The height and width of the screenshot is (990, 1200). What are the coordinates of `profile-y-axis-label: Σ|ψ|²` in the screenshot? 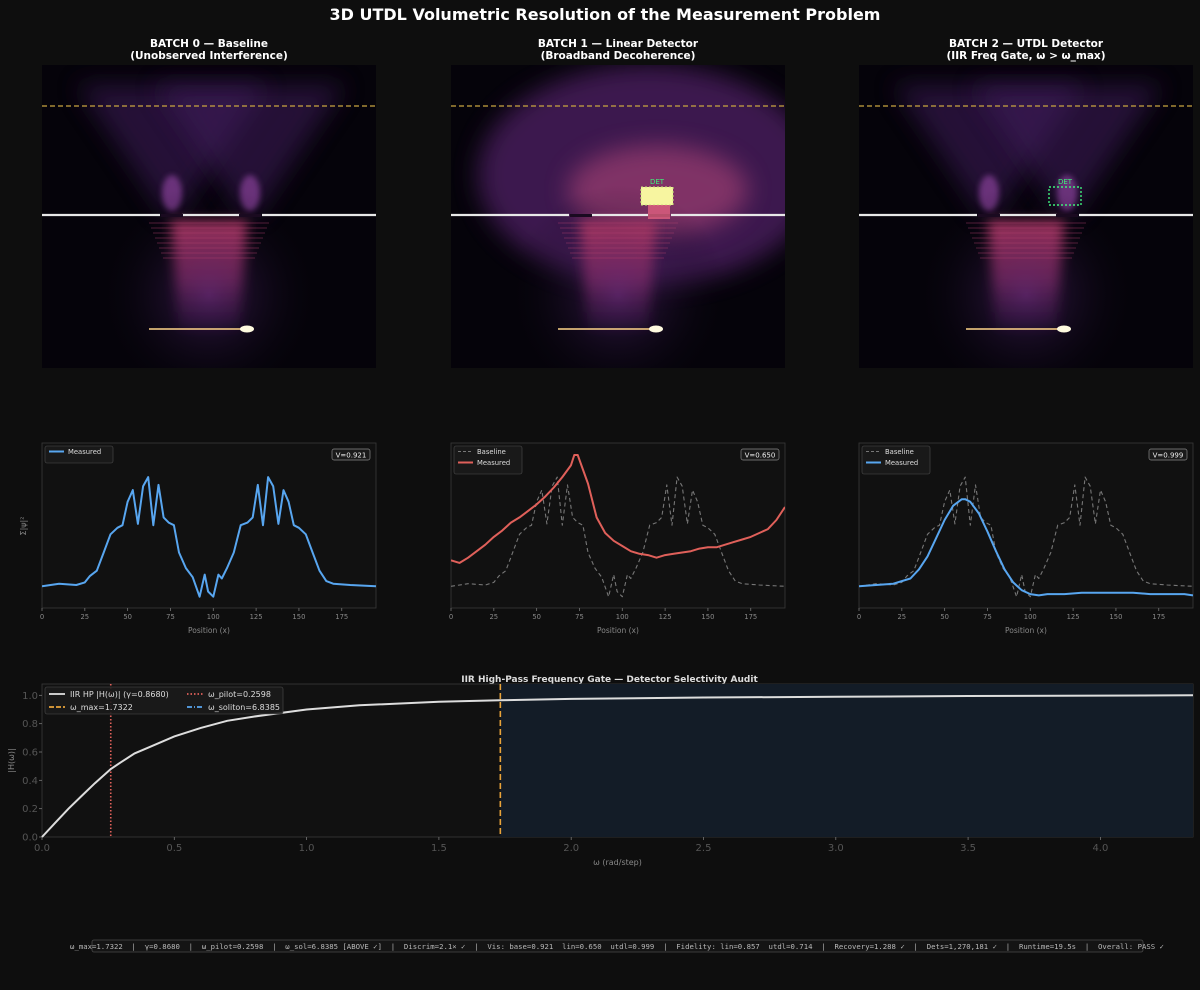 It's located at (23, 526).